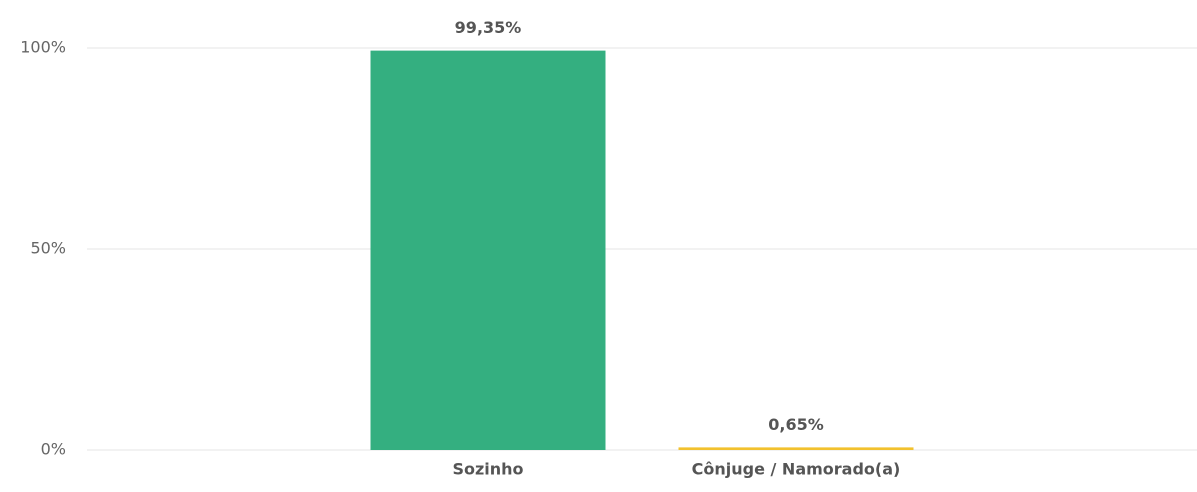 This screenshot has width=1197, height=492. Describe the element at coordinates (796, 424) in the screenshot. I see `value-label: 0,65%` at that location.